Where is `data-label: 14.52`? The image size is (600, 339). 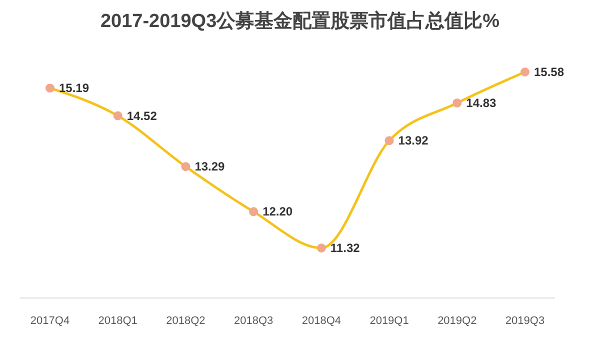 data-label: 14.52 is located at coordinates (142, 115).